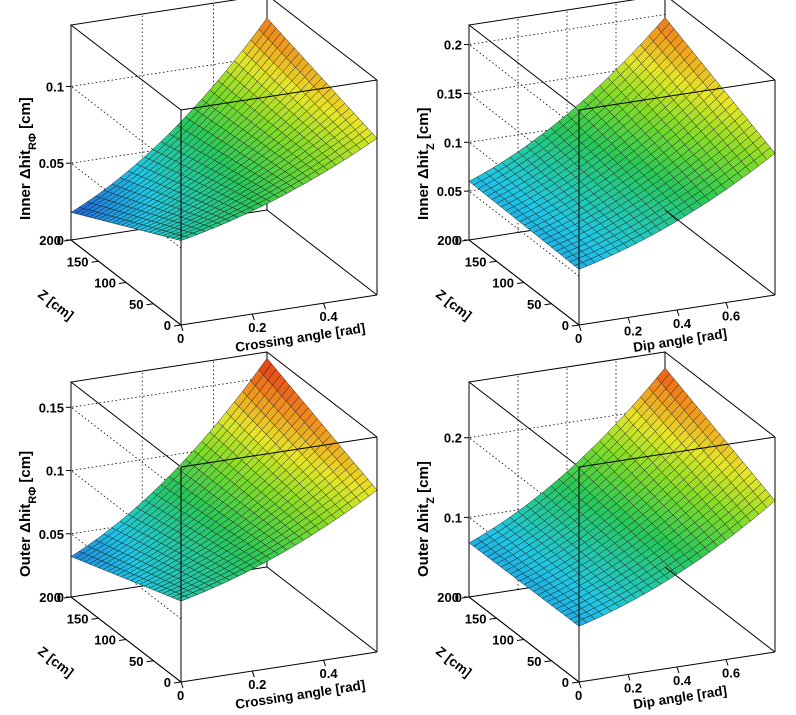 The height and width of the screenshot is (715, 796). Describe the element at coordinates (431, 146) in the screenshot. I see `z-axis-title-sub: Z` at that location.